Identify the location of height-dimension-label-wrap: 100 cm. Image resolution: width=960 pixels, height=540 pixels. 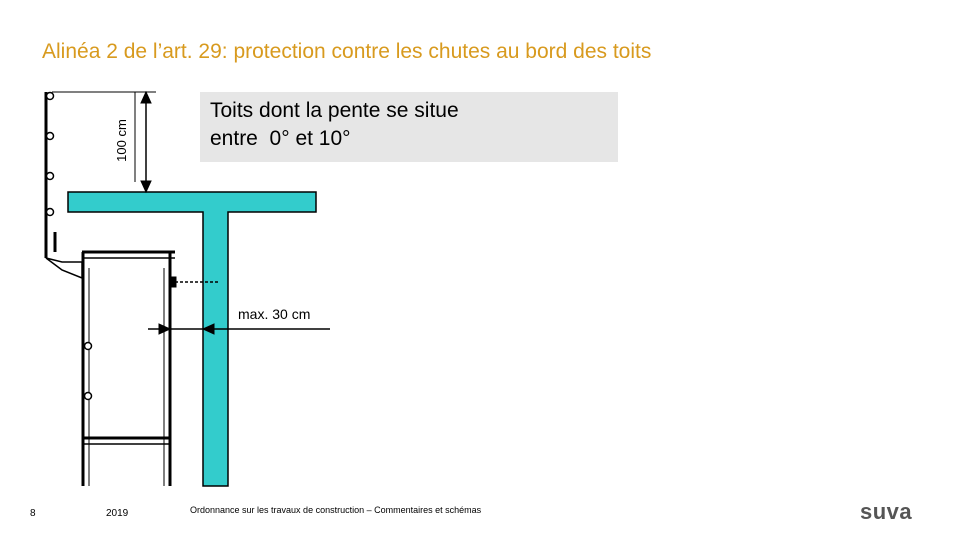
(121, 140).